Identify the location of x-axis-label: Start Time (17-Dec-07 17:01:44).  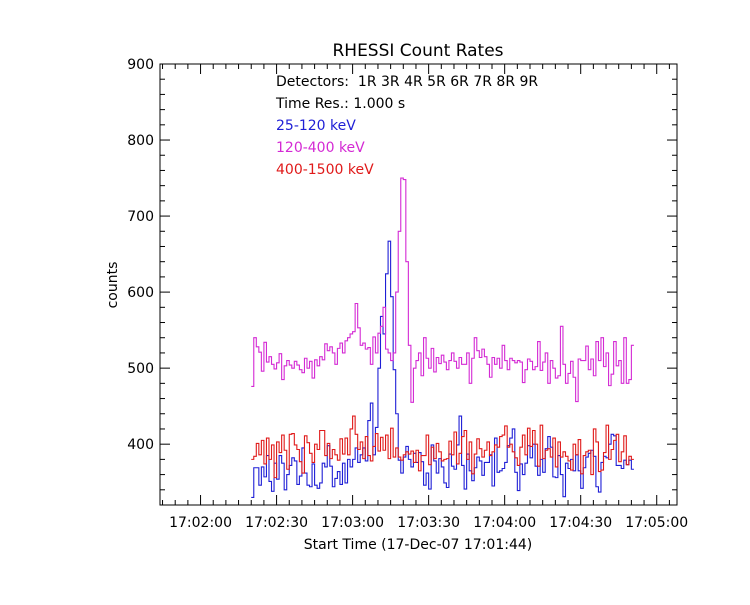
(418, 545).